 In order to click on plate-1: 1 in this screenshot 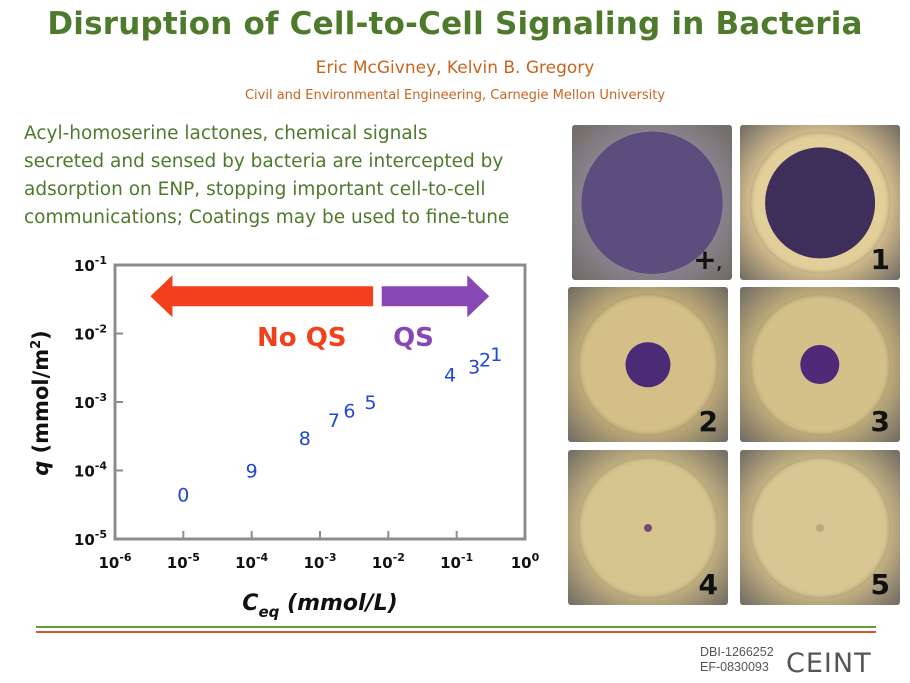, I will do `click(820, 202)`.